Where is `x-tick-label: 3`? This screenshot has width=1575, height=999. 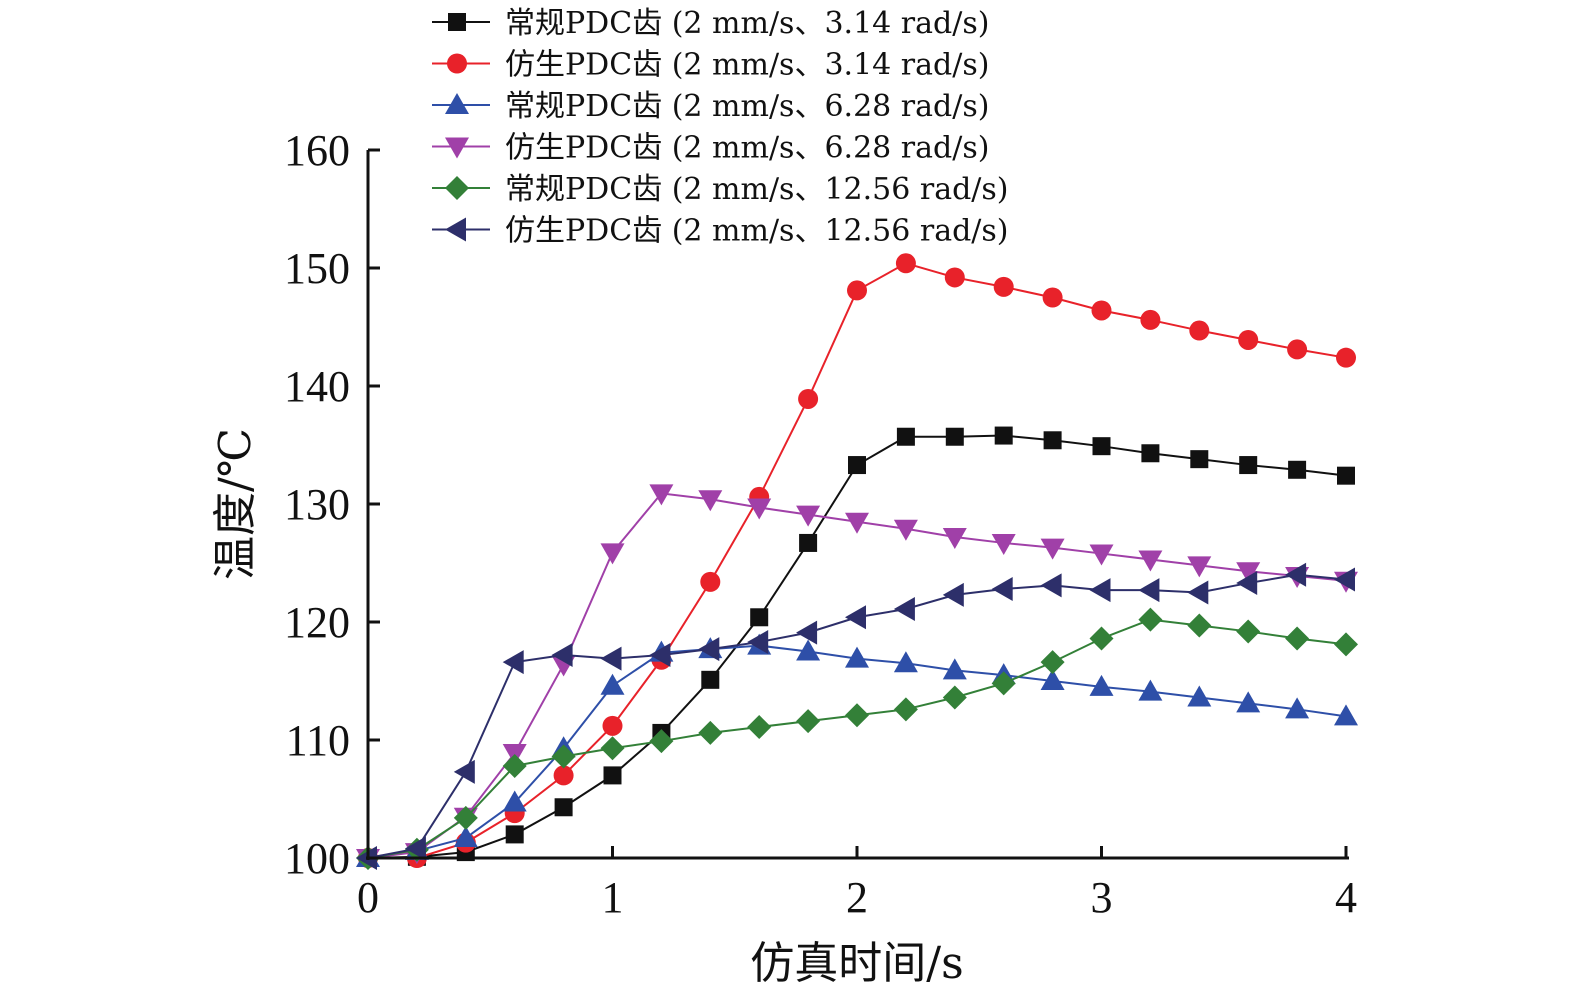
x-tick-label: 3 is located at coordinates (1102, 897).